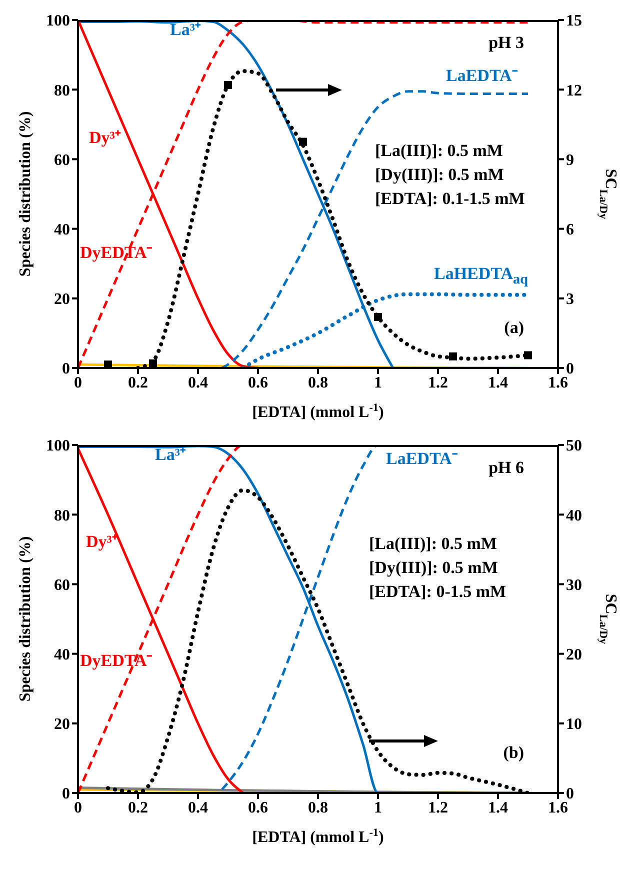 The image size is (637, 870). I want to click on annotation: pH 3, so click(506, 43).